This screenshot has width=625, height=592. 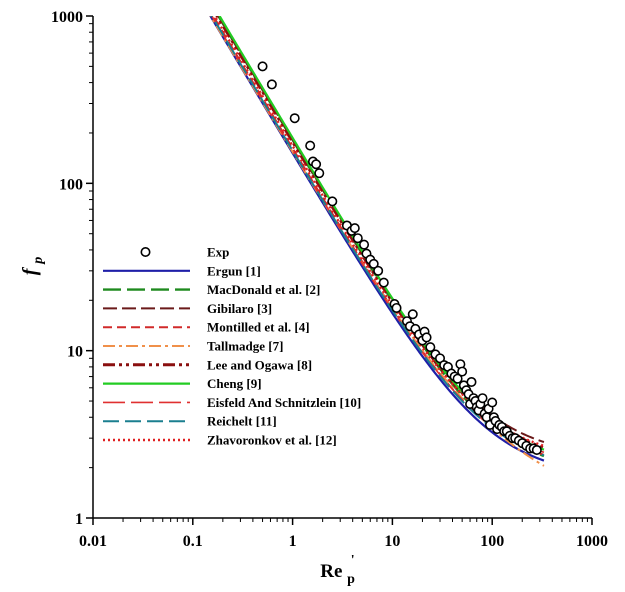 What do you see at coordinates (263, 289) in the screenshot?
I see `legend-label: MacDonald et al. [2]` at bounding box center [263, 289].